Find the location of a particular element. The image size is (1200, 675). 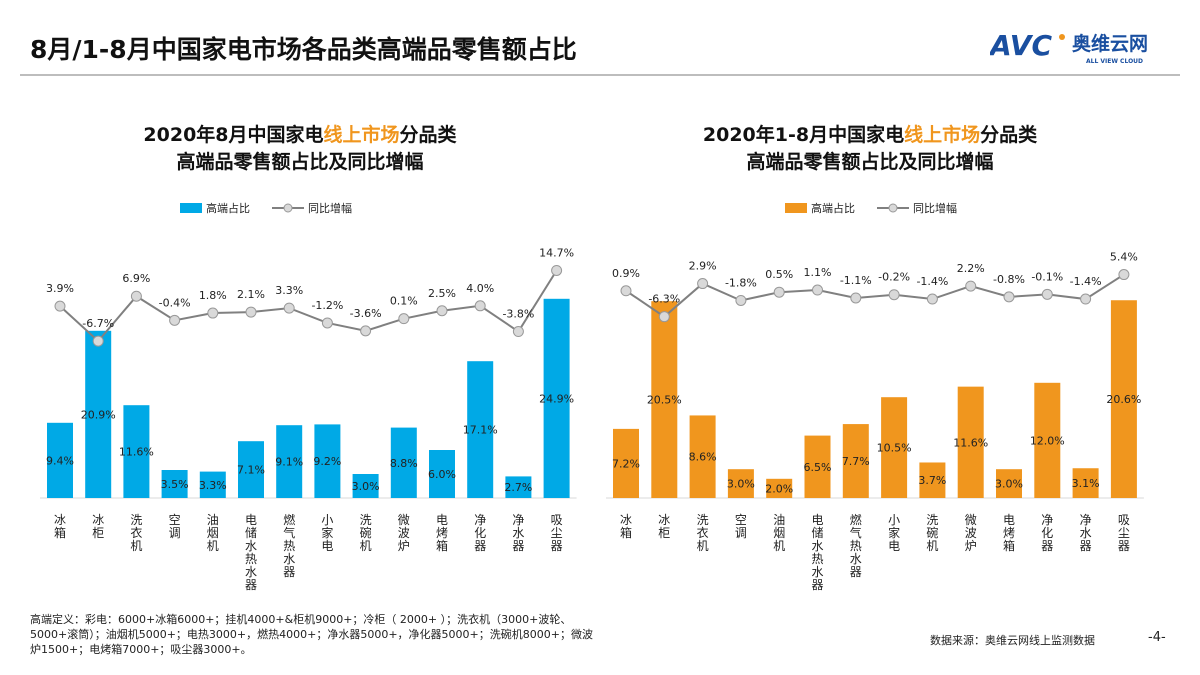

bar-label: 3.1% is located at coordinates (1086, 483).